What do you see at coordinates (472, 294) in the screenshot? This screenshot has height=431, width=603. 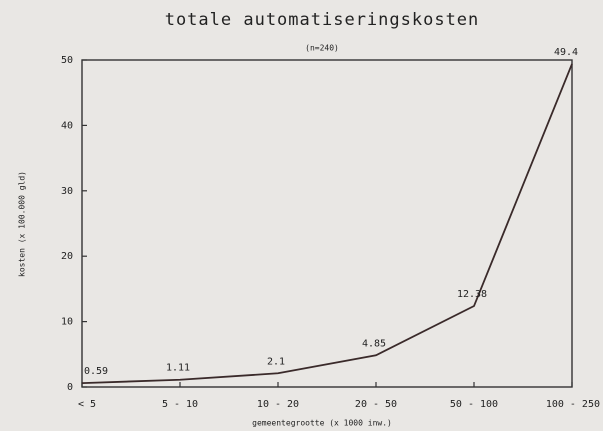 I see `data-label: 12.38` at bounding box center [472, 294].